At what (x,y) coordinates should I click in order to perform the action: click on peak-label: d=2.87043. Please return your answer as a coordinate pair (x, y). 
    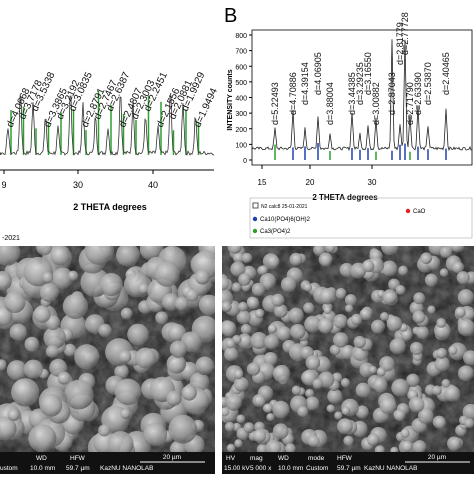
    Looking at the image, I should click on (392, 93).